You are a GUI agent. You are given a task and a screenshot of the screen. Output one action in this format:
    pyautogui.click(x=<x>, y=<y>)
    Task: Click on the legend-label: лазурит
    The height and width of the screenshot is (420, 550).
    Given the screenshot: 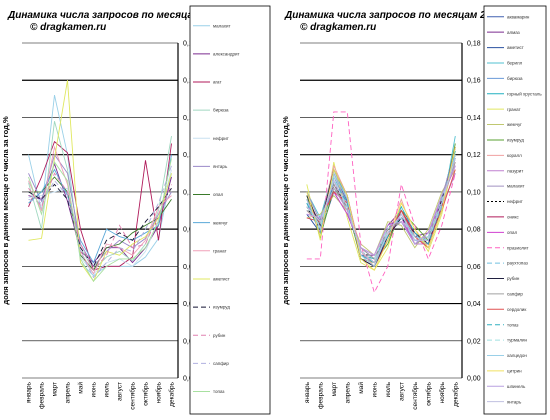 What is the action you would take?
    pyautogui.click(x=515, y=170)
    